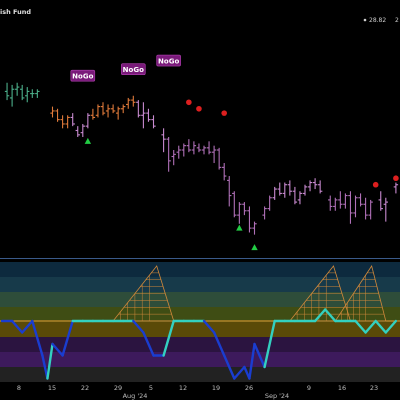  What do you see at coordinates (135, 396) in the screenshot?
I see `x-month-label: Aug '24` at bounding box center [135, 396].